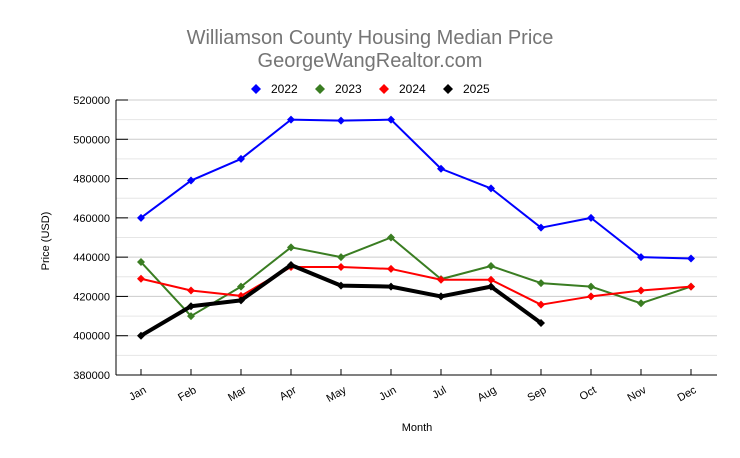 This screenshot has height=458, width=740. What do you see at coordinates (491, 188) in the screenshot?
I see `data-point-2022-Aug` at bounding box center [491, 188].